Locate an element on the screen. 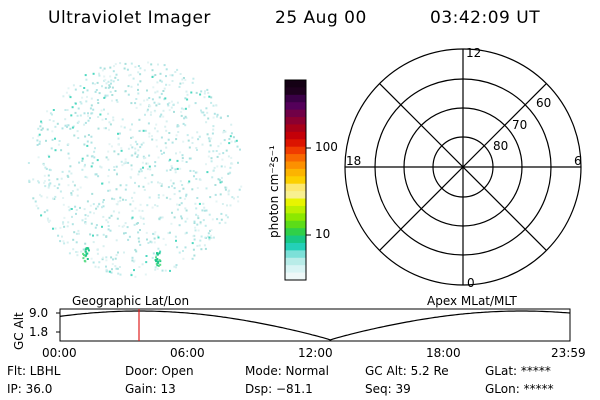 The height and width of the screenshot is (400, 600). color-bar is located at coordinates (295, 180).